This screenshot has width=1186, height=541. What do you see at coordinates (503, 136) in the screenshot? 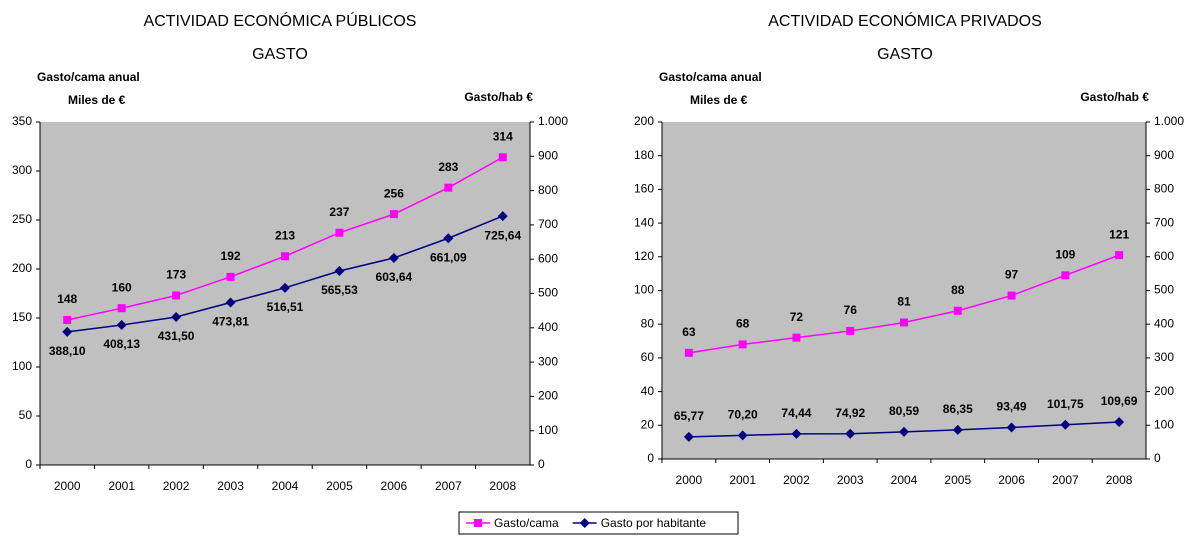
I see `data-label: 314` at bounding box center [503, 136].